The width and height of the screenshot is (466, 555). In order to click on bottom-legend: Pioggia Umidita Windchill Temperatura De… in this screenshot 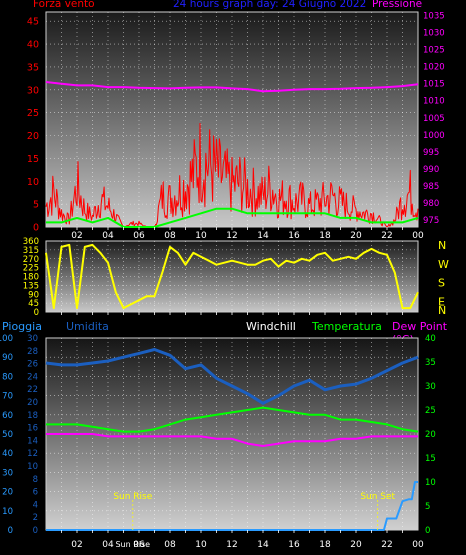, I will do `click(233, 333)`.